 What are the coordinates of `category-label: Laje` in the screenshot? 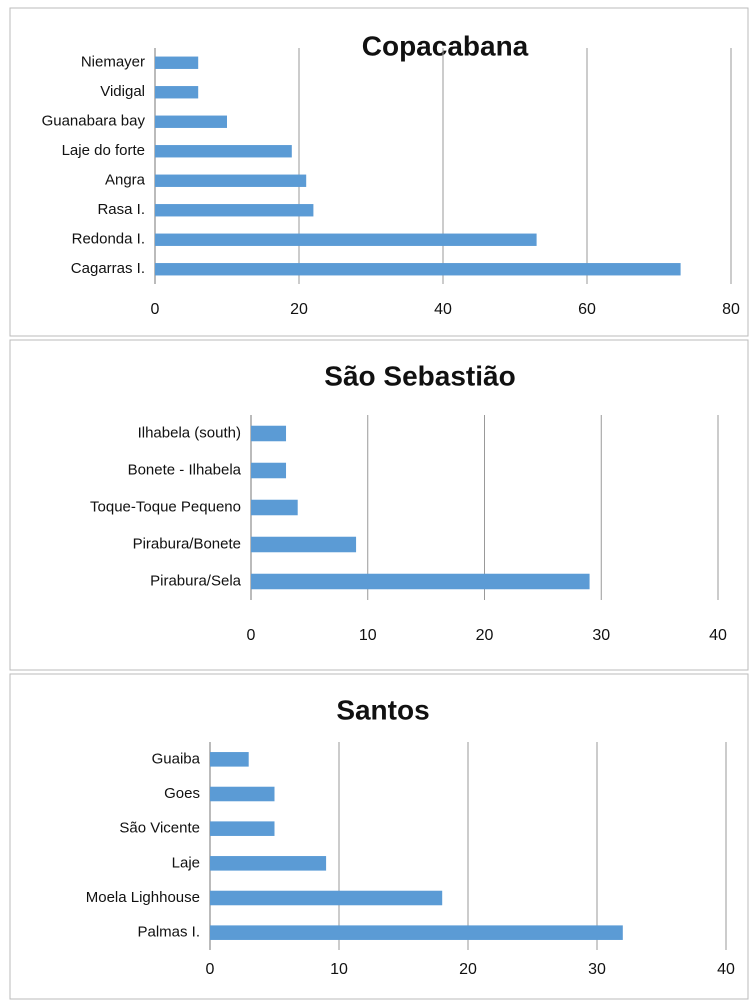 It's located at (186, 862).